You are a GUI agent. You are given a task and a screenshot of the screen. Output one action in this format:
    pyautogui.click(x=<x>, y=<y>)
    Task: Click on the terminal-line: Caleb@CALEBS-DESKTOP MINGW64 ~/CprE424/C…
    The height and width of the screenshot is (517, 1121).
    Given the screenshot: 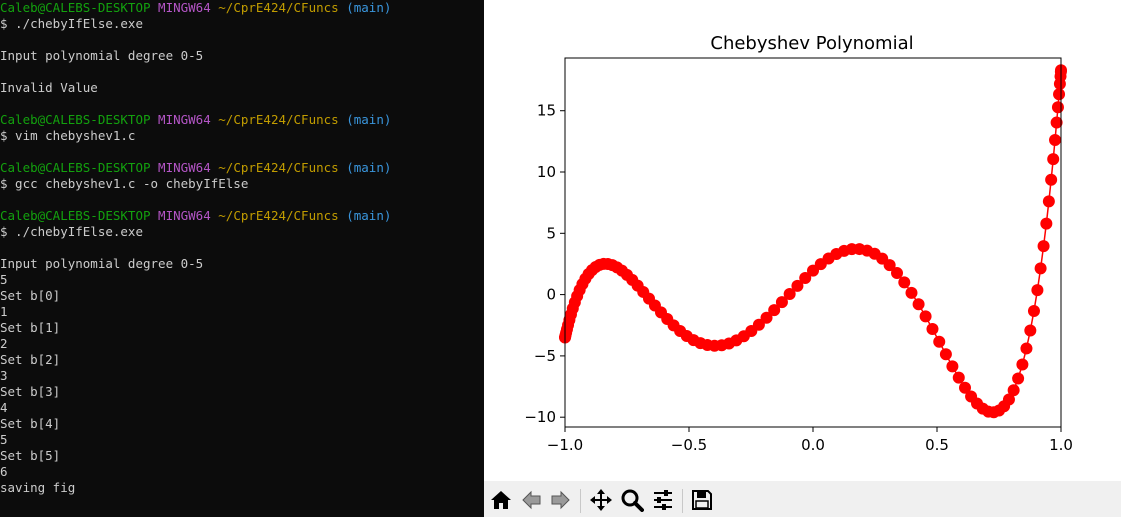 What is the action you would take?
    pyautogui.click(x=195, y=8)
    